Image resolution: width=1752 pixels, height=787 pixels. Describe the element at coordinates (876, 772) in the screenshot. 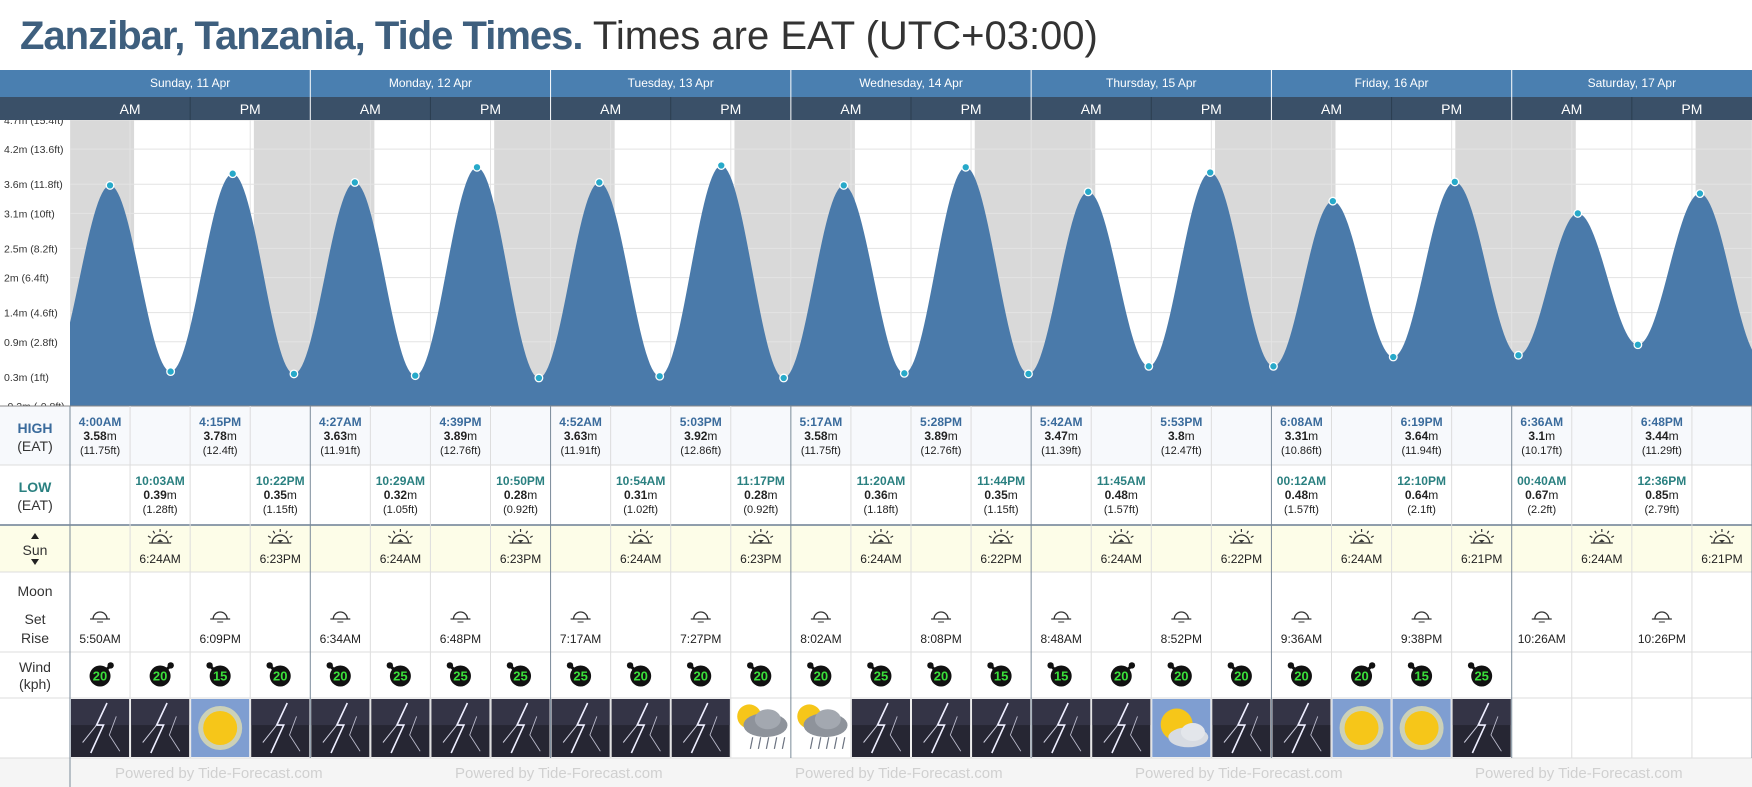

I see `footer-row` at that location.